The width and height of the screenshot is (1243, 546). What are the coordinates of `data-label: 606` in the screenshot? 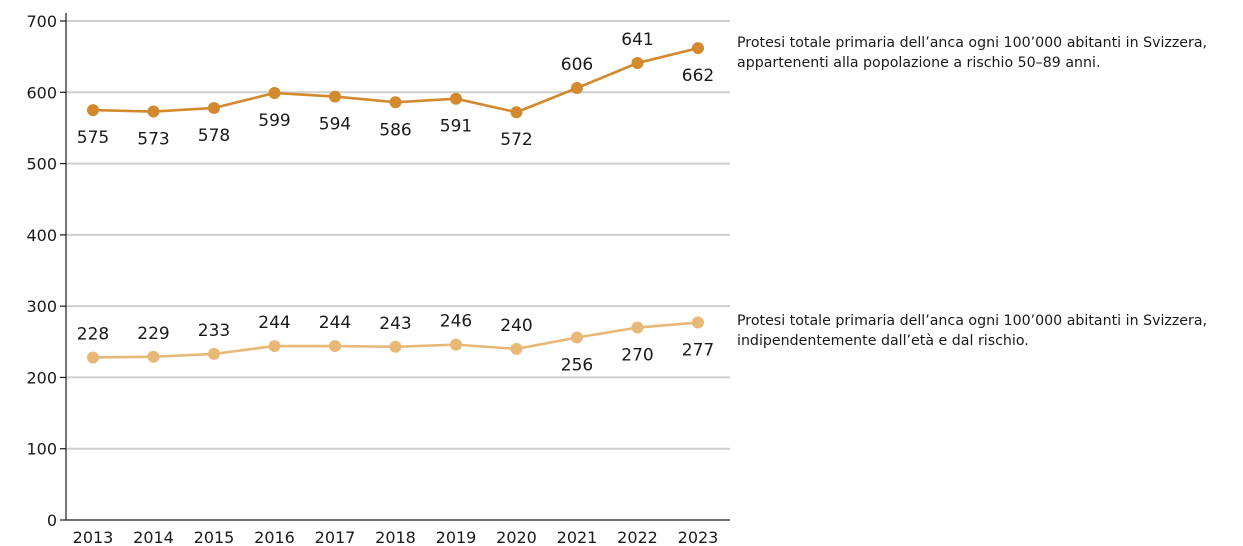 It's located at (577, 65).